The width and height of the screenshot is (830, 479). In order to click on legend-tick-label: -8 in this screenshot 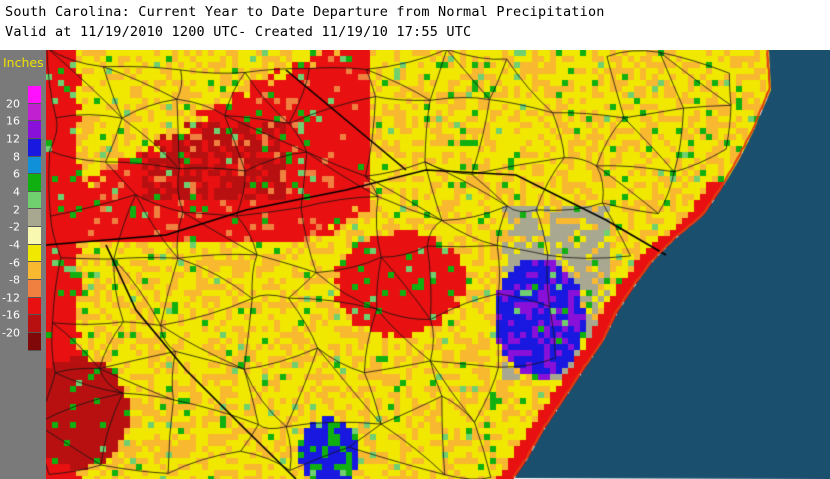, I will do `click(14, 280)`.